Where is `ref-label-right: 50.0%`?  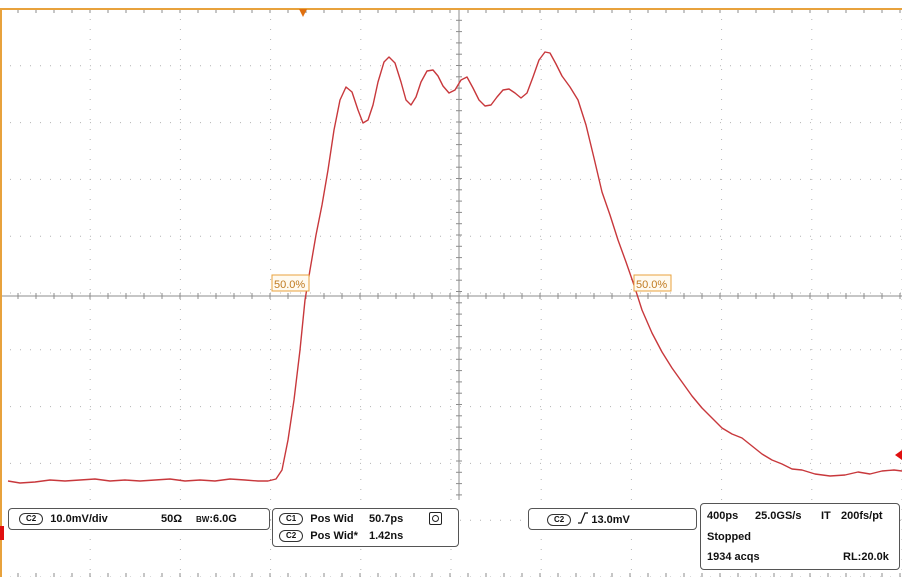 ref-label-right: 50.0% is located at coordinates (652, 283).